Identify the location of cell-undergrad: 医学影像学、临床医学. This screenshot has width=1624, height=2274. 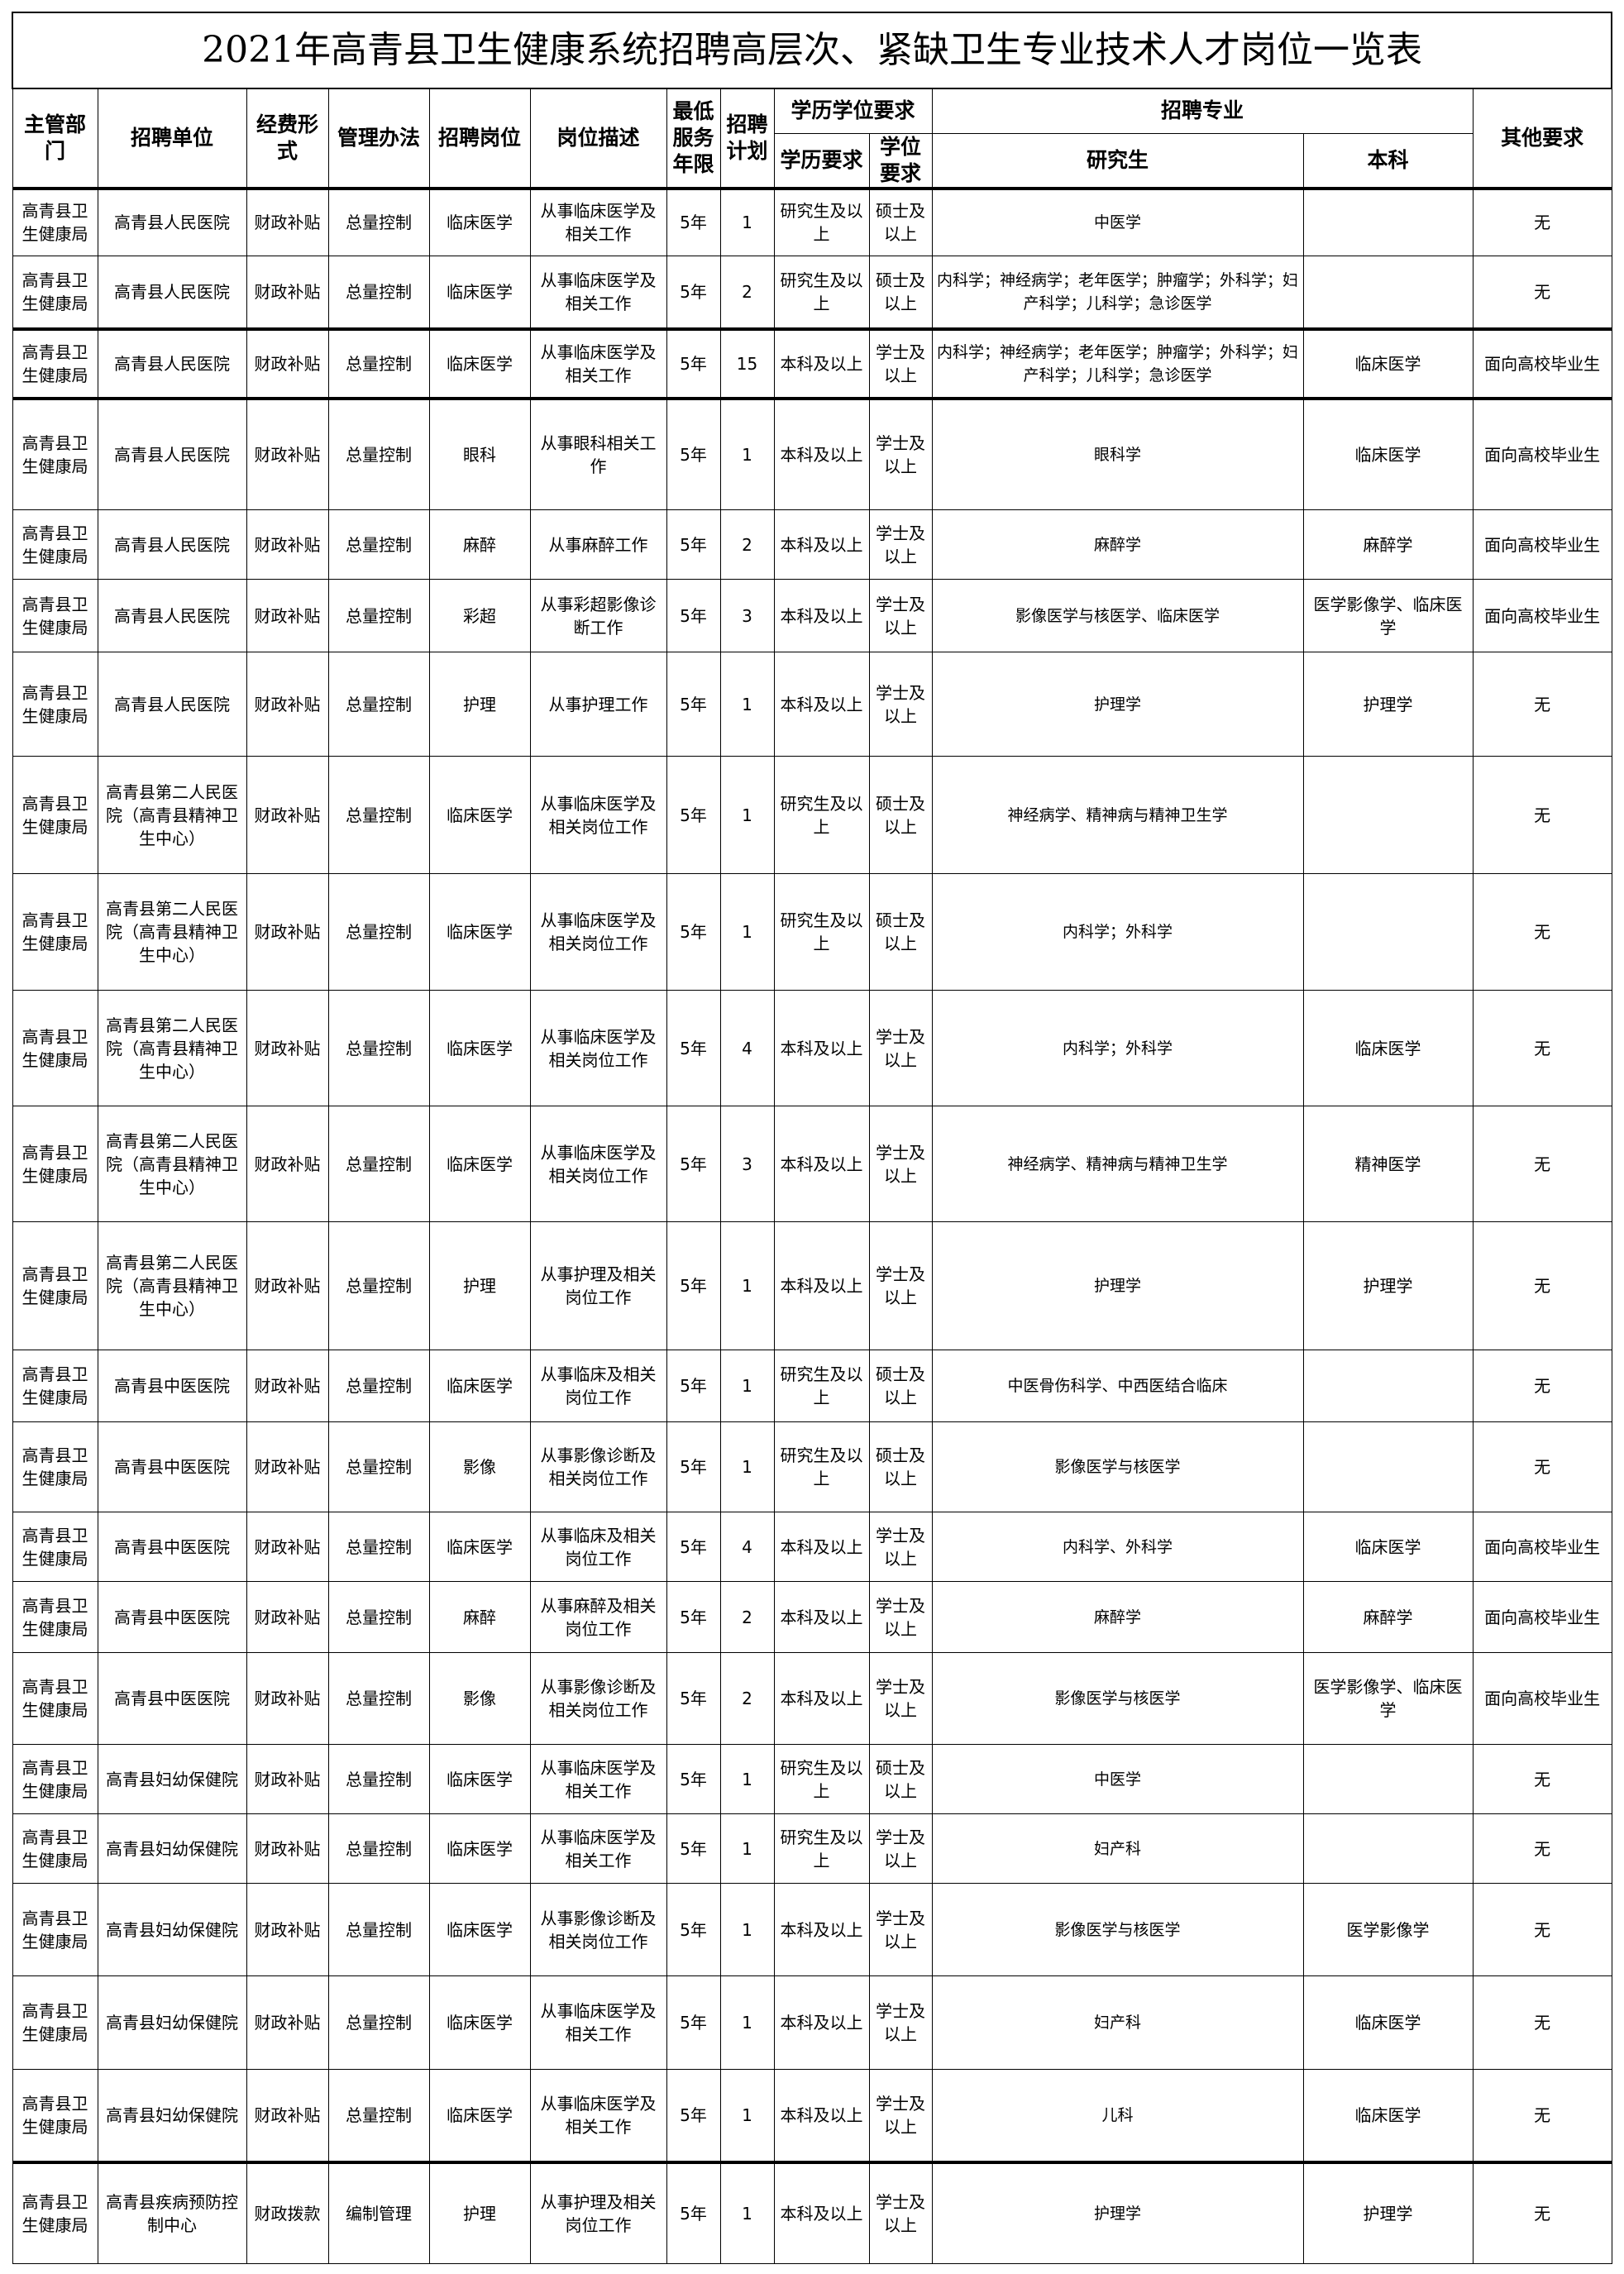
(1388, 1699).